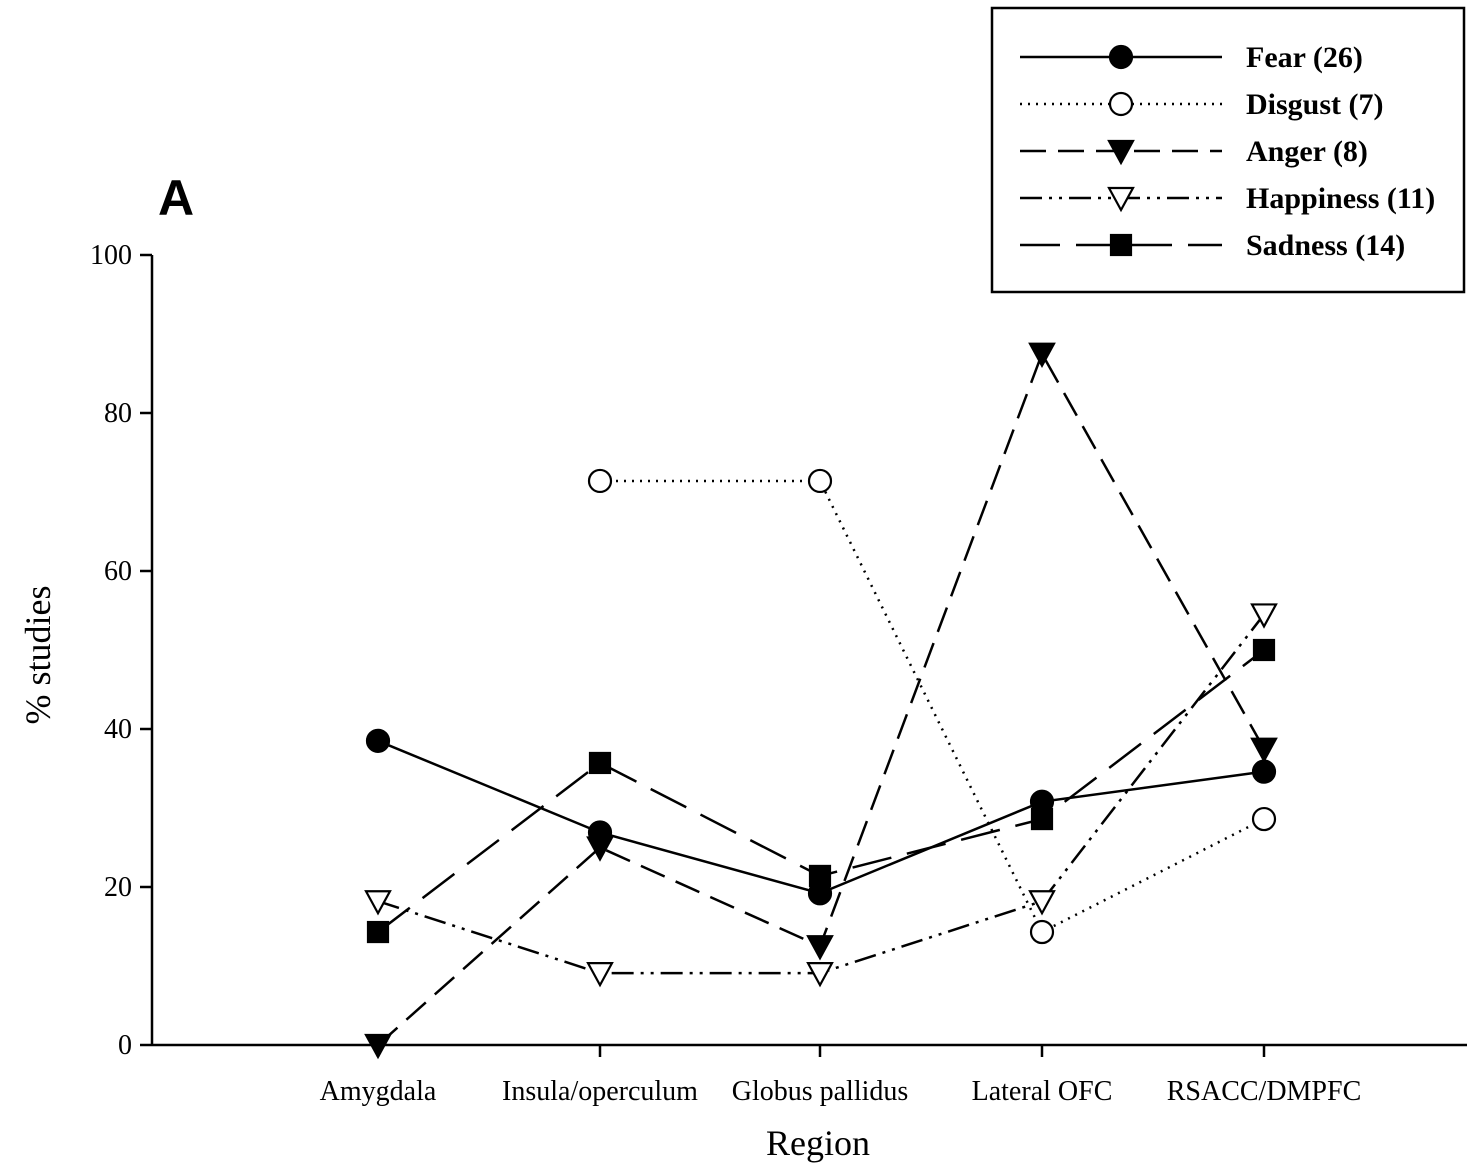  Describe the element at coordinates (111, 255) in the screenshot. I see `y-tick-label: 100` at that location.